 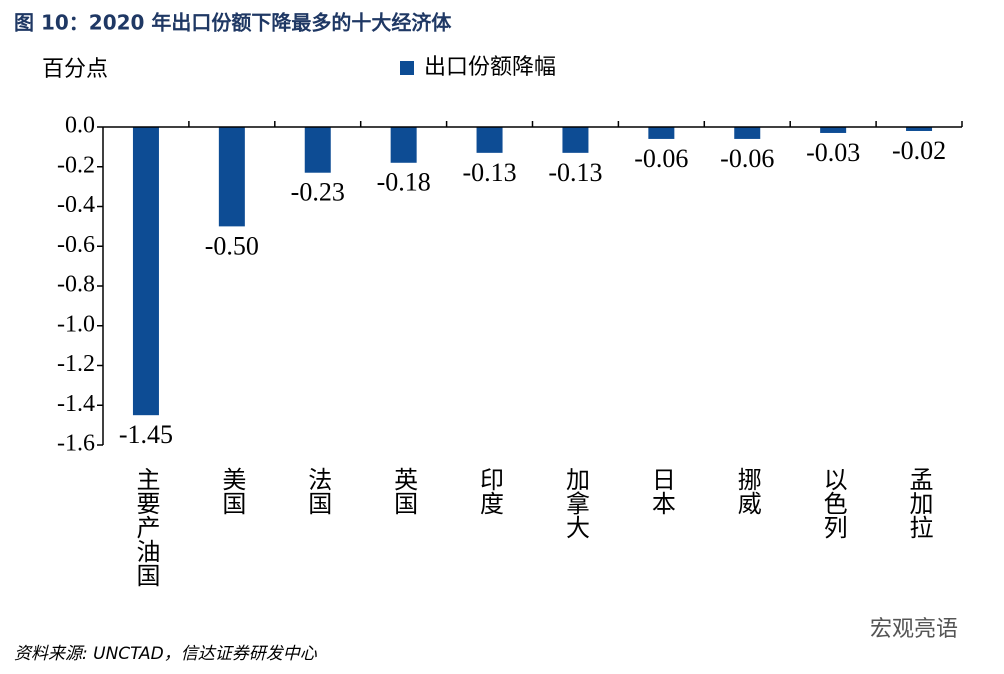 What do you see at coordinates (146, 527) in the screenshot?
I see `x-tick-label: 主要产油国` at bounding box center [146, 527].